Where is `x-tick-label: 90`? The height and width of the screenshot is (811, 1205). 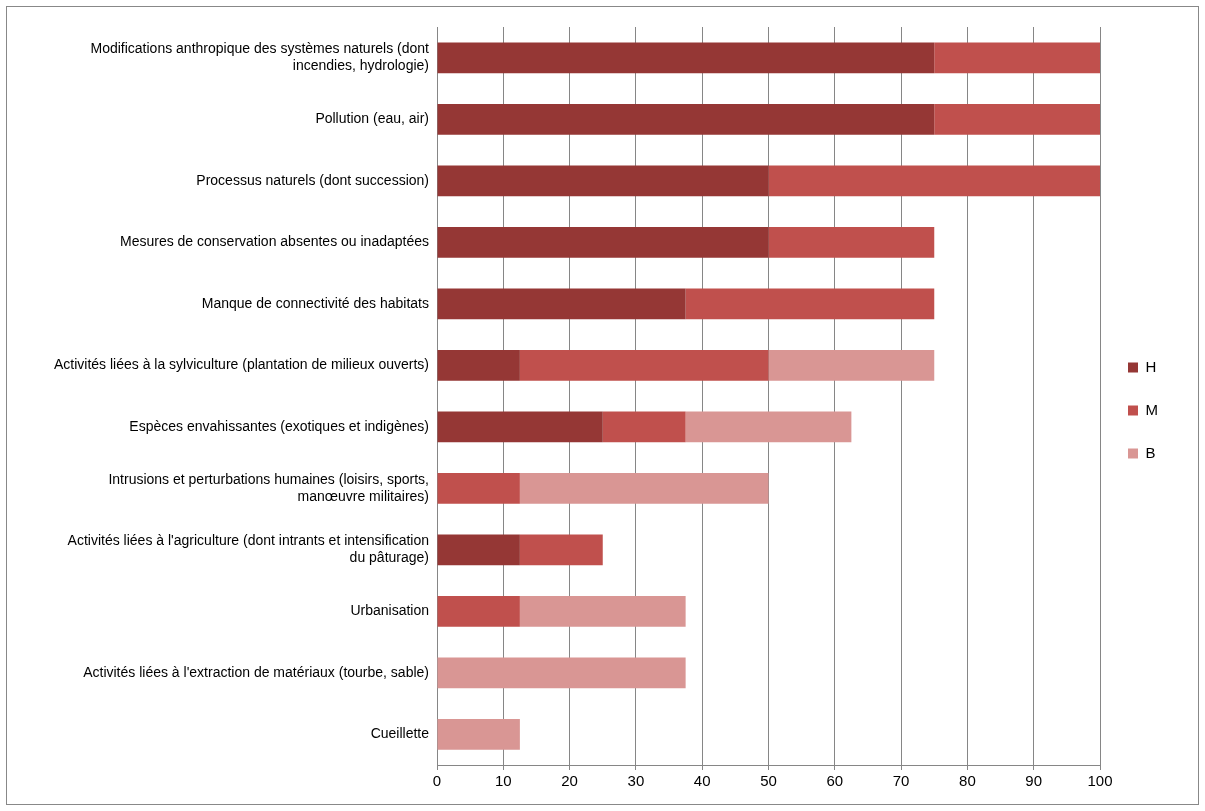 x-tick-label: 90 is located at coordinates (1034, 781).